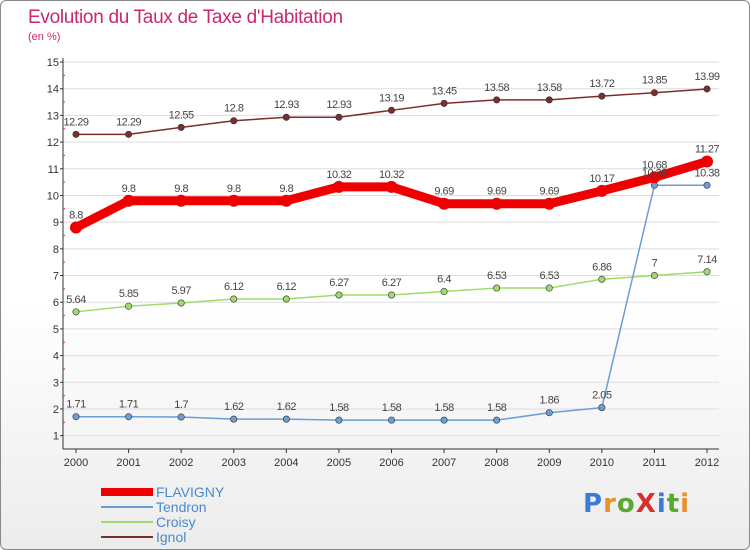 This screenshot has width=750, height=550. What do you see at coordinates (76, 300) in the screenshot?
I see `data-label: 5.64` at bounding box center [76, 300].